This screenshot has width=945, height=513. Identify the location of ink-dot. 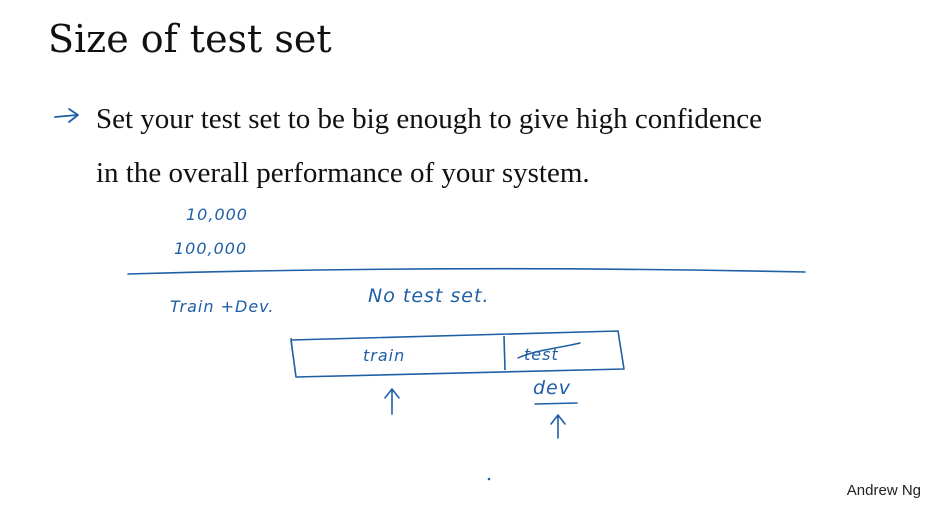
(489, 479).